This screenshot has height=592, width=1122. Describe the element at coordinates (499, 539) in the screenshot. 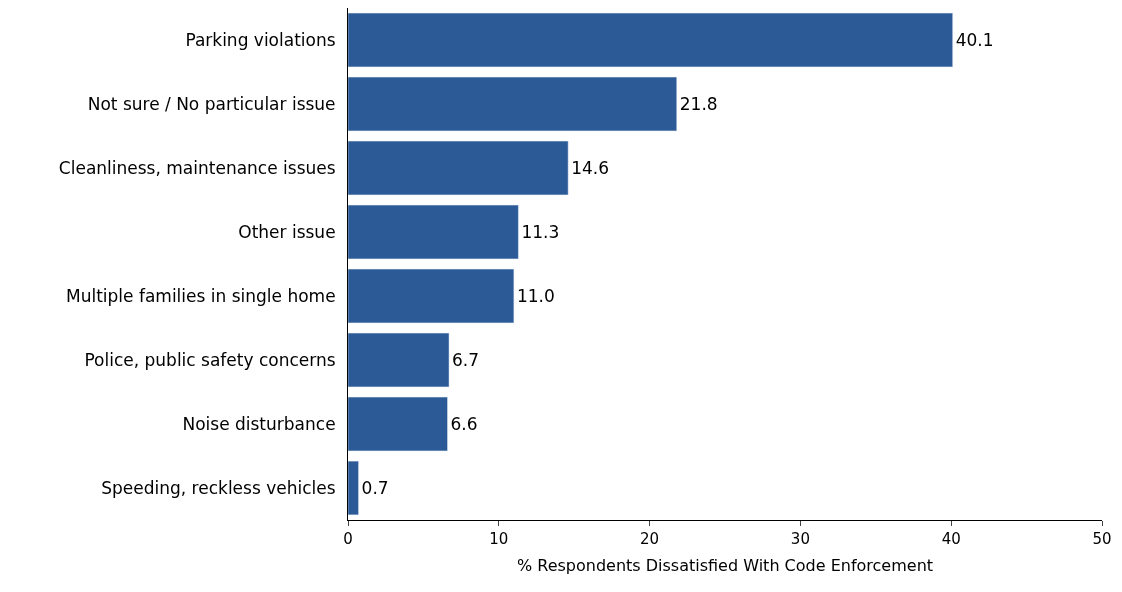

I see `x-tick-label: 10` at that location.